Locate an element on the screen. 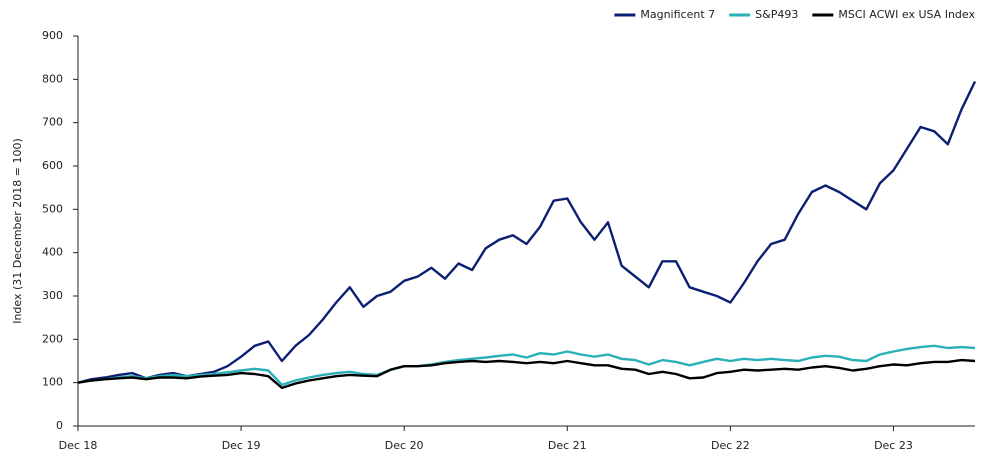 This screenshot has height=456, width=991. y-tick-label: 100 is located at coordinates (52, 382).